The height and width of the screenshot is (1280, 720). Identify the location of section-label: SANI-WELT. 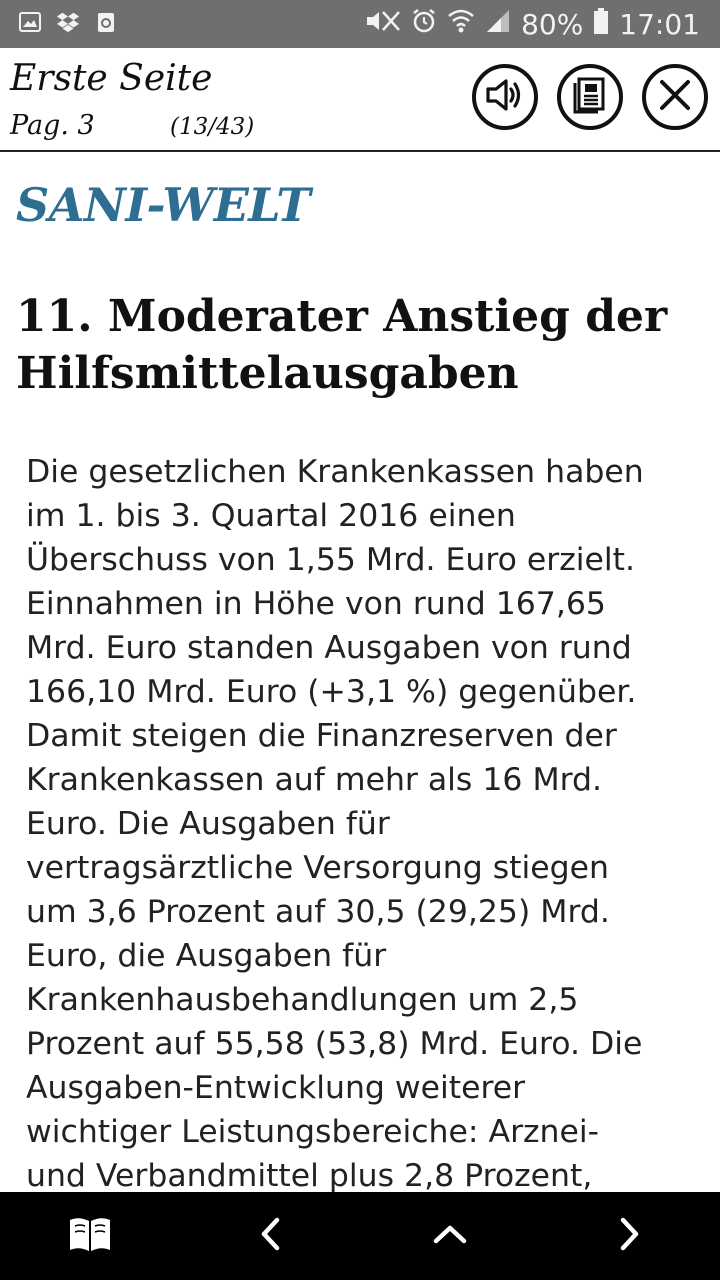
(163, 205).